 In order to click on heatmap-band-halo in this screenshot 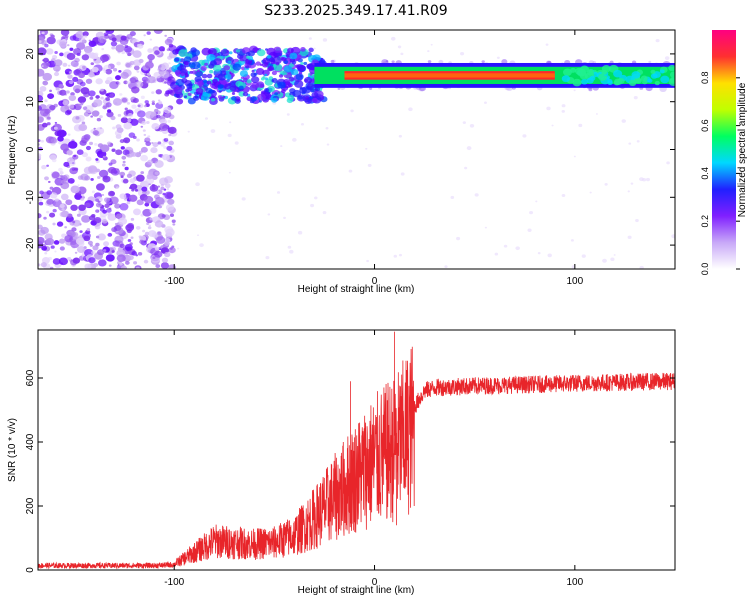, I will do `click(370, 88)`.